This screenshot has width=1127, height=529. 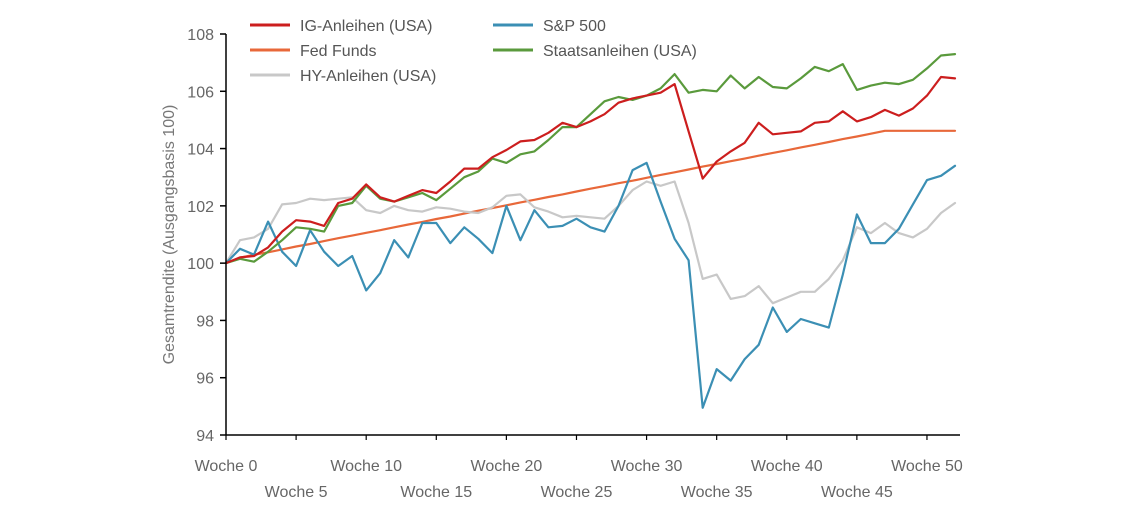 What do you see at coordinates (366, 466) in the screenshot?
I see `x-tick-label: Woche 10` at bounding box center [366, 466].